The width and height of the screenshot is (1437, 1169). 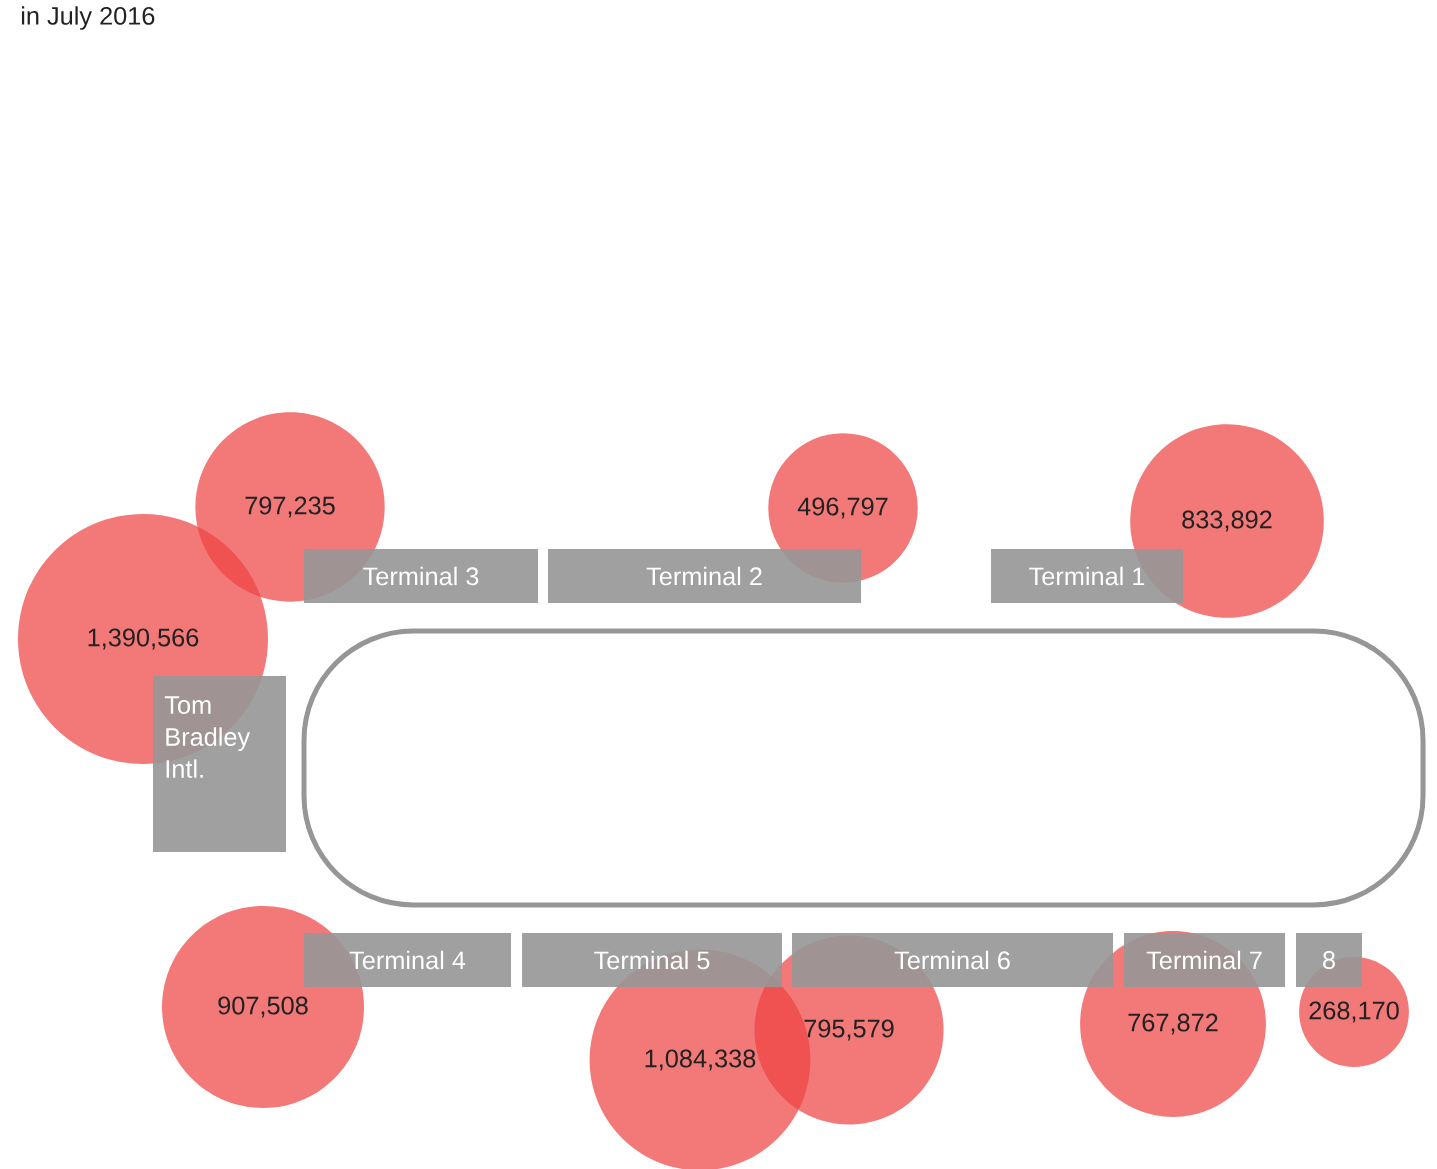 What do you see at coordinates (1354, 1012) in the screenshot?
I see `data-label: 268,170` at bounding box center [1354, 1012].